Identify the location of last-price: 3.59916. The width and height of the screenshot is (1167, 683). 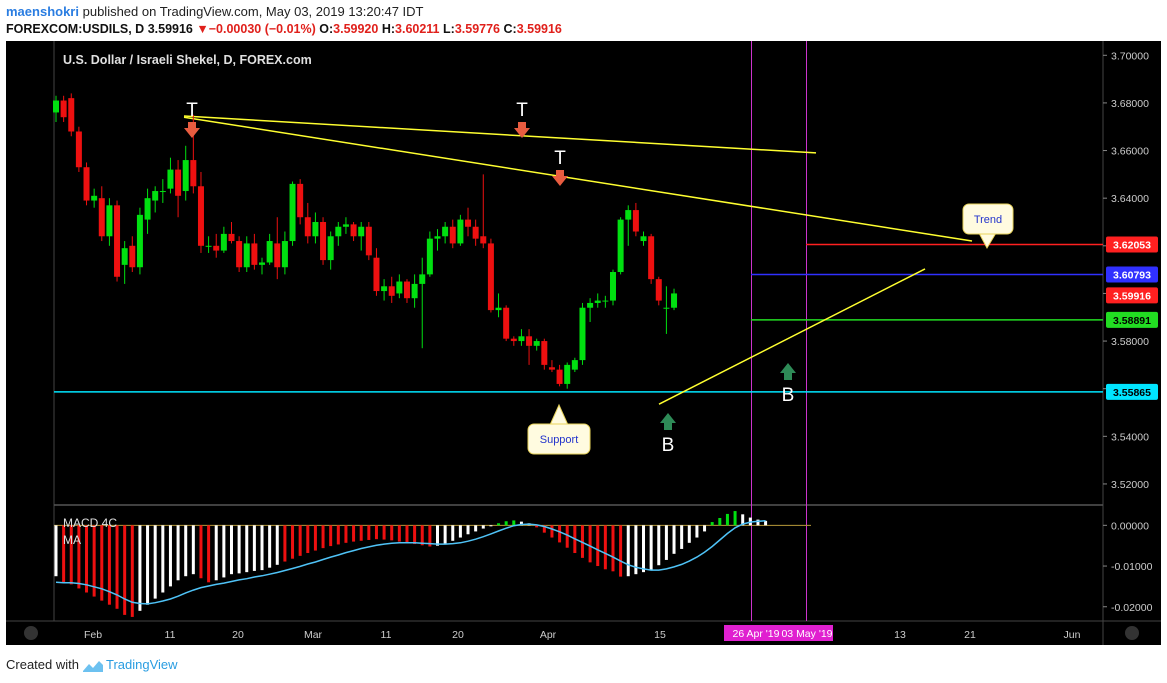
(170, 29).